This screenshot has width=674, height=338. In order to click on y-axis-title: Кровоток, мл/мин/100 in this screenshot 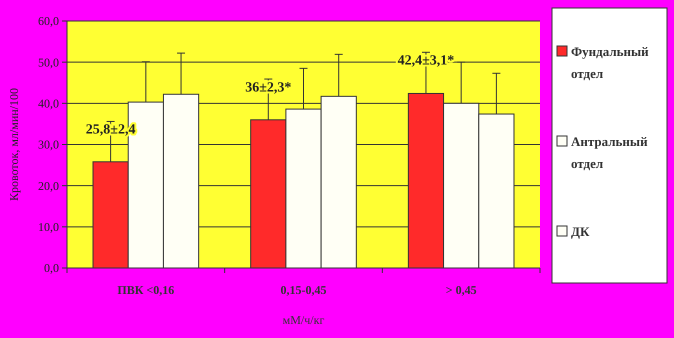, I will do `click(14, 145)`.